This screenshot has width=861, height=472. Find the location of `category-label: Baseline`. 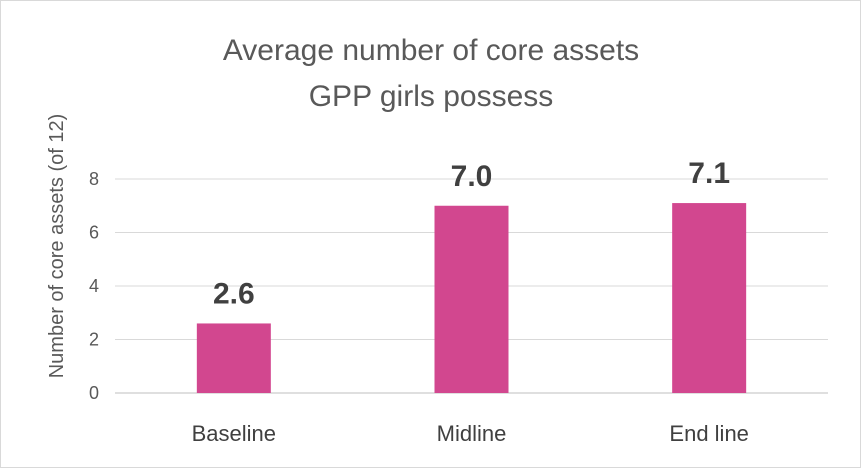

category-label: Baseline is located at coordinates (234, 433).